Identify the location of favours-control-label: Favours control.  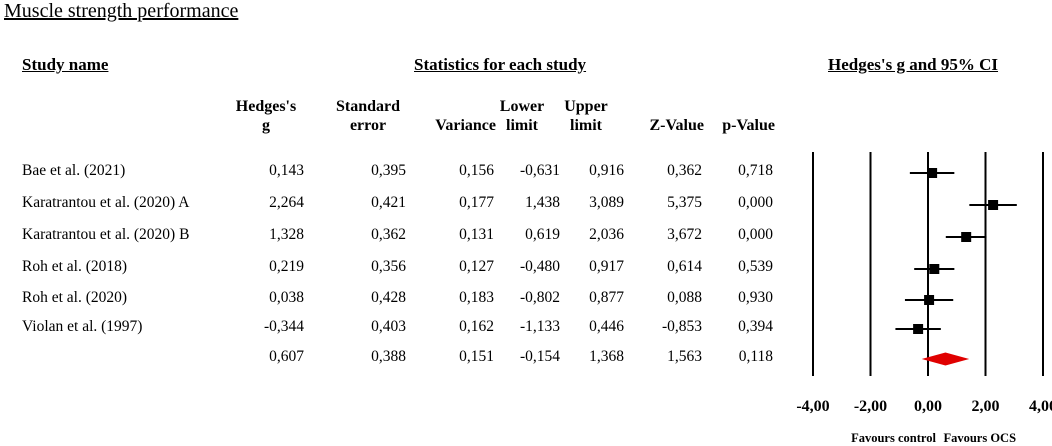
(893, 438).